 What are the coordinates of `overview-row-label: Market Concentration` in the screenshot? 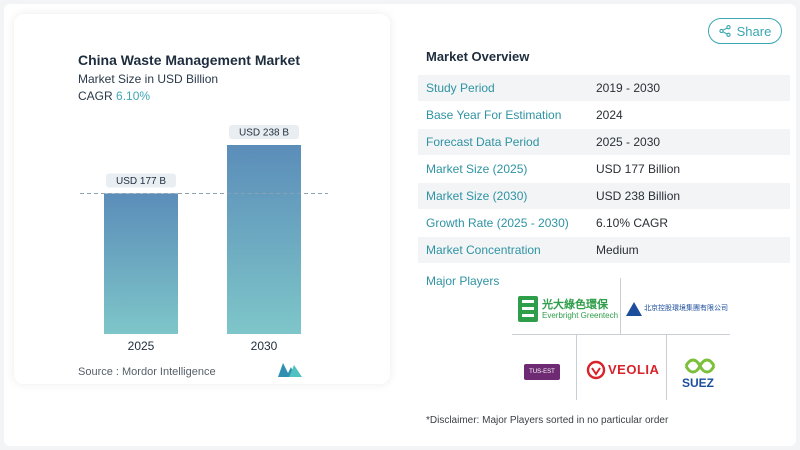 It's located at (483, 250).